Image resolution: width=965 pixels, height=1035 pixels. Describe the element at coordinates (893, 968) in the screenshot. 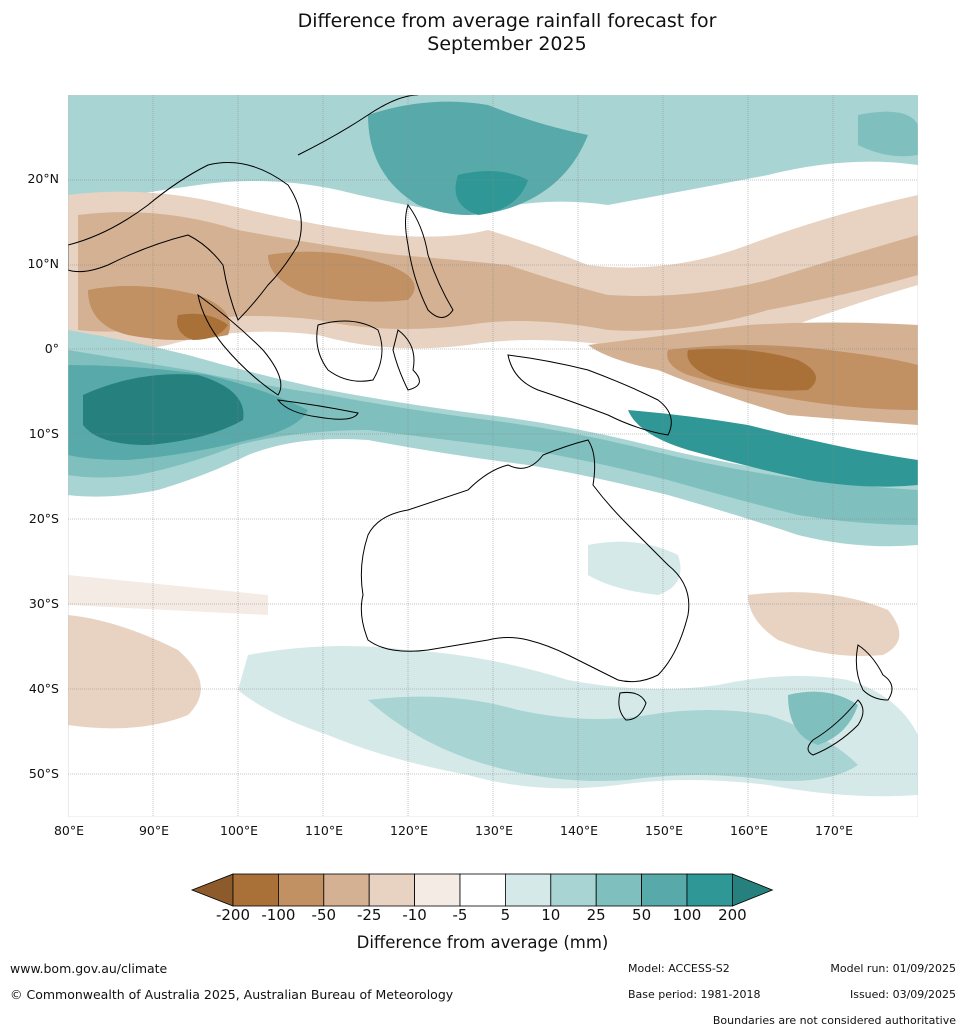

I see `footer-model-run: Model run: 01/09/2025` at that location.